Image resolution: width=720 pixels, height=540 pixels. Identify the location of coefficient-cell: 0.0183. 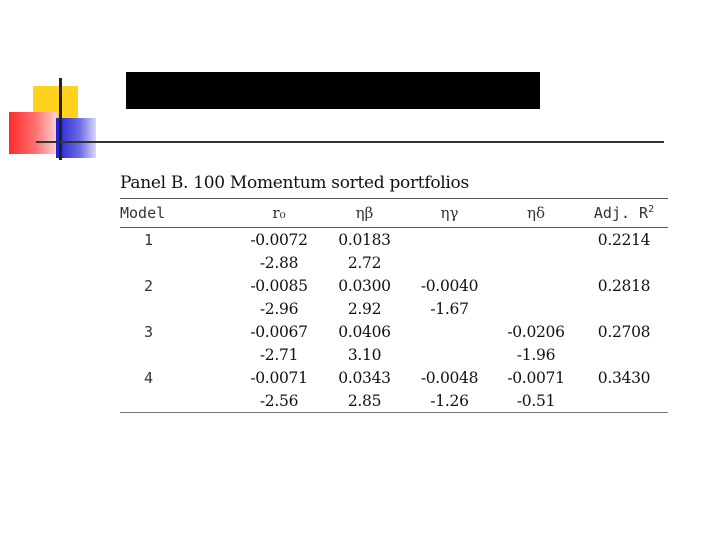
(364, 239).